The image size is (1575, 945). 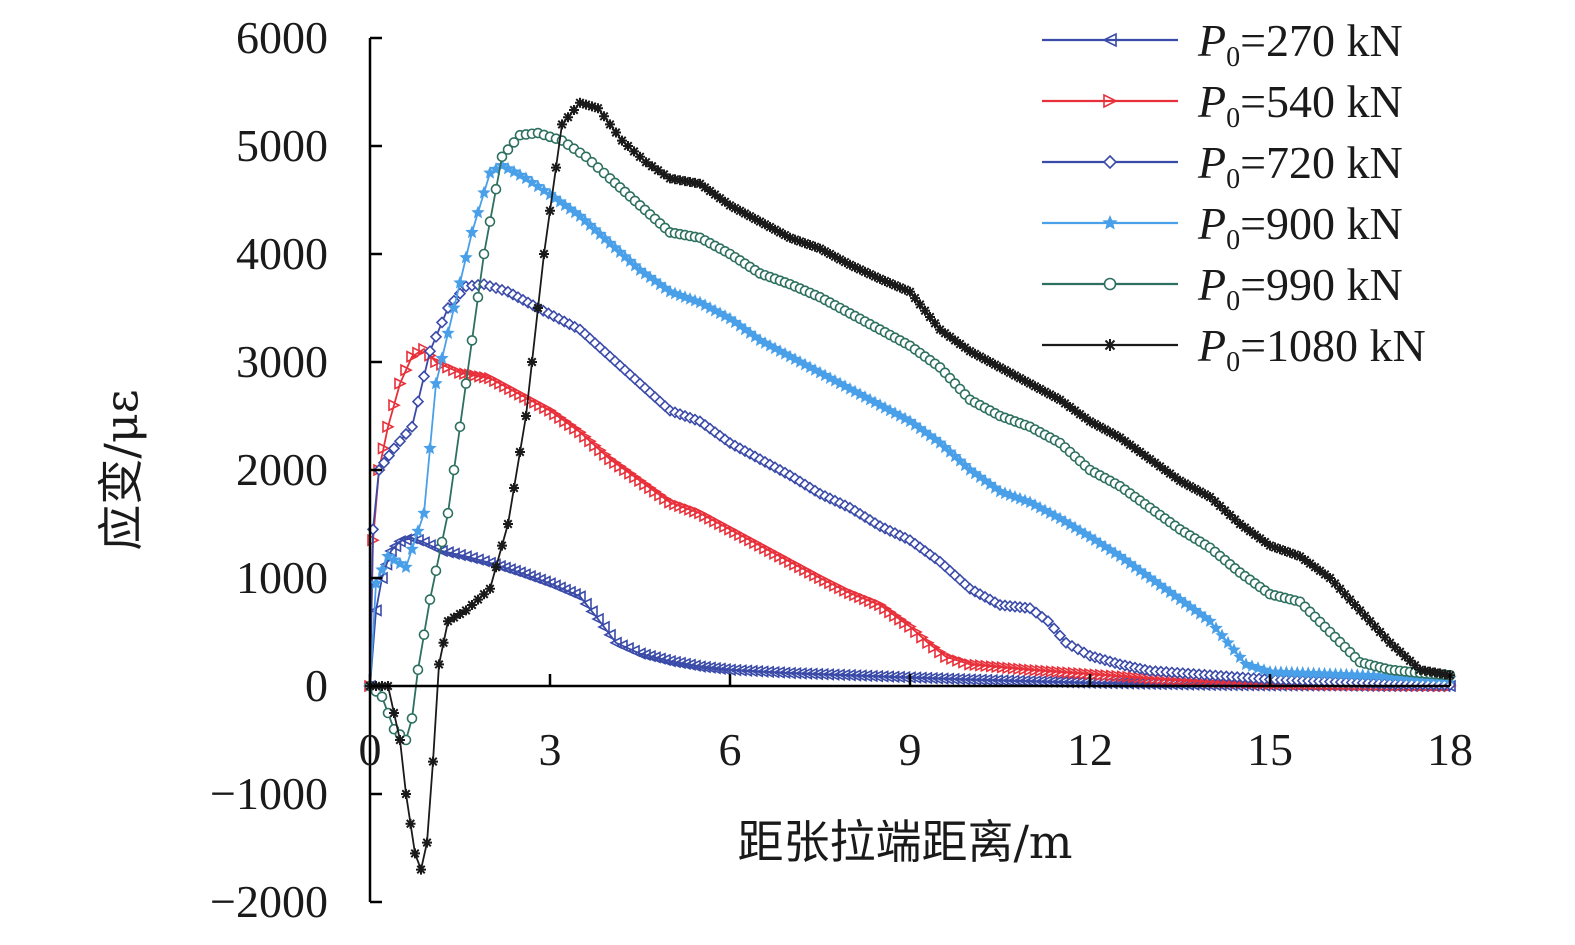 What do you see at coordinates (550, 749) in the screenshot?
I see `x-tick-label: 3` at bounding box center [550, 749].